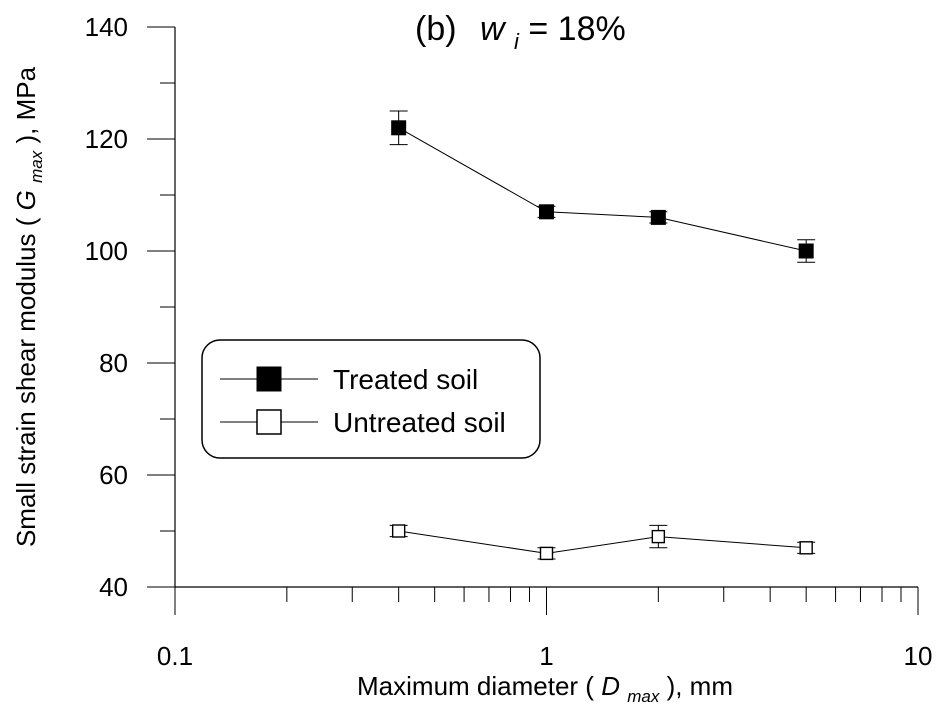 The height and width of the screenshot is (708, 943). What do you see at coordinates (405, 379) in the screenshot?
I see `legend-label-treated: Treated soil` at bounding box center [405, 379].